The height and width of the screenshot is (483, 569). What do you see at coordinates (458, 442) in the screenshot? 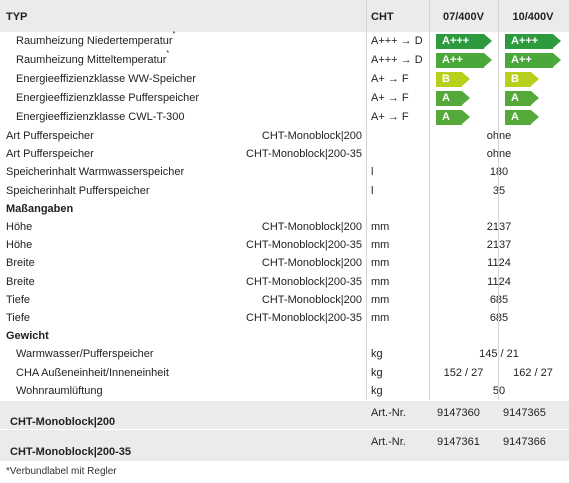
I see `article-number-07: 9147361` at bounding box center [458, 442].